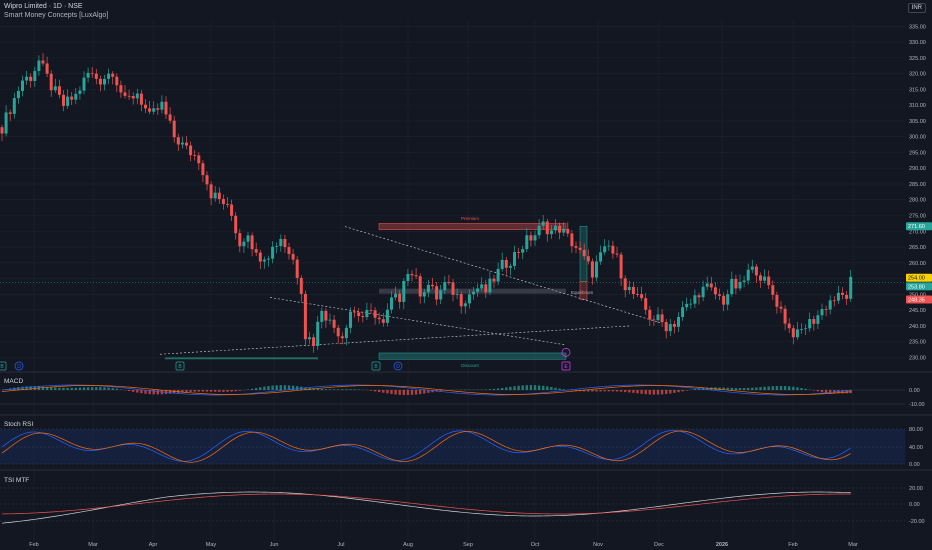 Image resolution: width=932 pixels, height=550 pixels. What do you see at coordinates (274, 545) in the screenshot?
I see `time-tick-label: Jun` at bounding box center [274, 545].